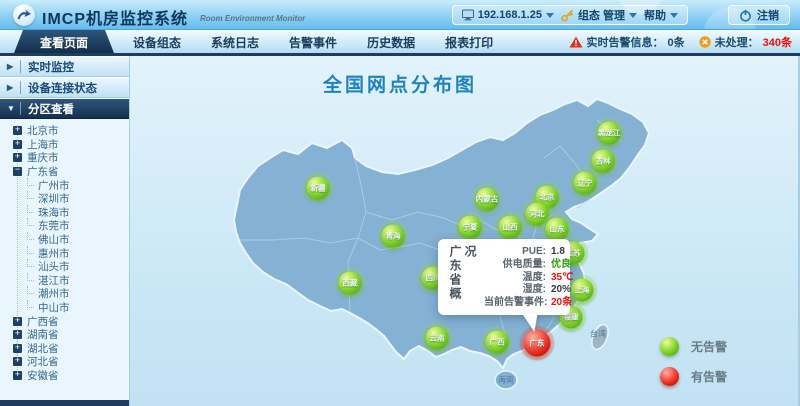 The width and height of the screenshot is (800, 406). What do you see at coordinates (64, 239) in the screenshot?
I see `tree-item-city: 佛山市` at bounding box center [64, 239].